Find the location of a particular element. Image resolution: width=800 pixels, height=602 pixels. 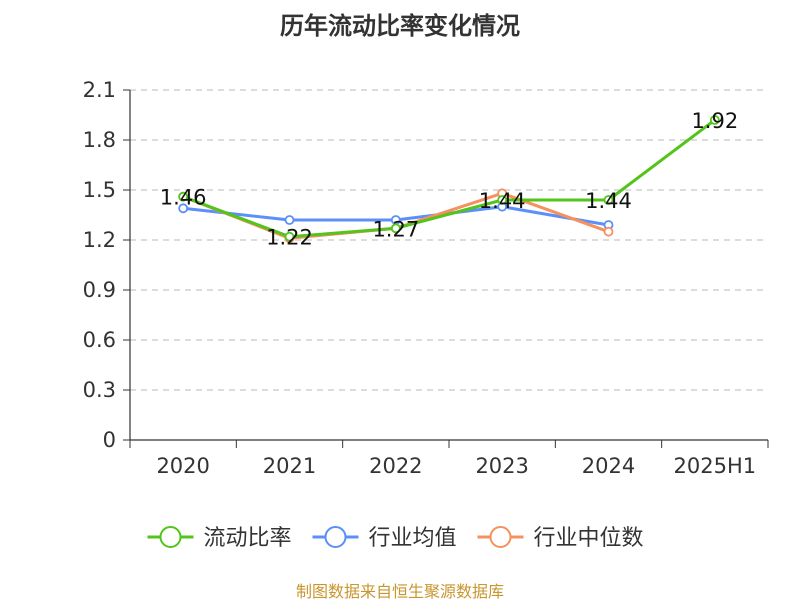

x-tick-label: 2020 is located at coordinates (182, 466).